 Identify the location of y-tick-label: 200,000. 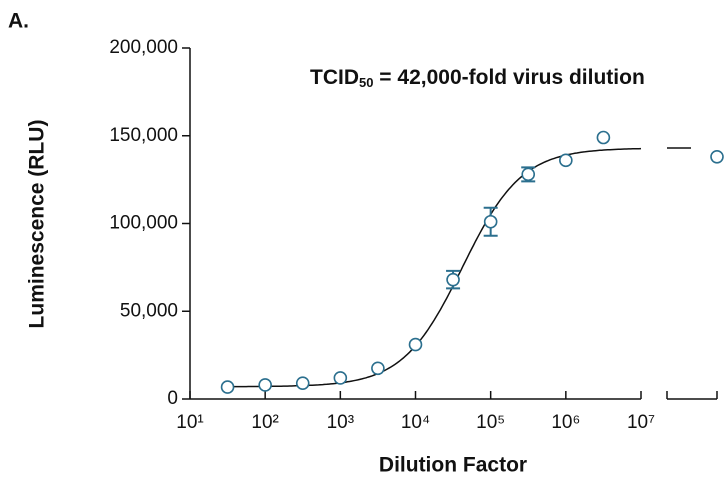
(143, 47).